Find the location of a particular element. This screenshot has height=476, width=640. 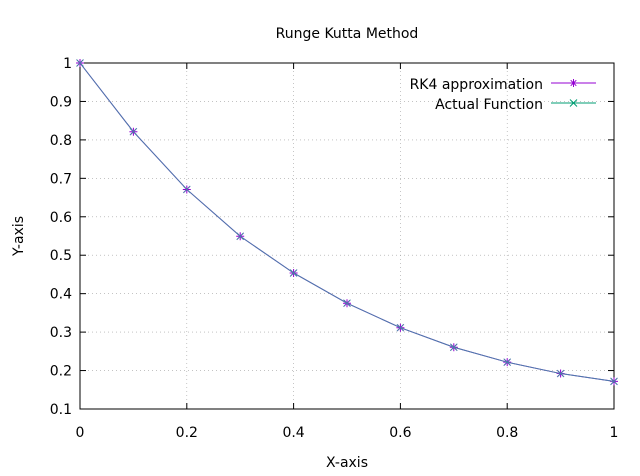

y-tick-label: 0.9 is located at coordinates (61, 102).